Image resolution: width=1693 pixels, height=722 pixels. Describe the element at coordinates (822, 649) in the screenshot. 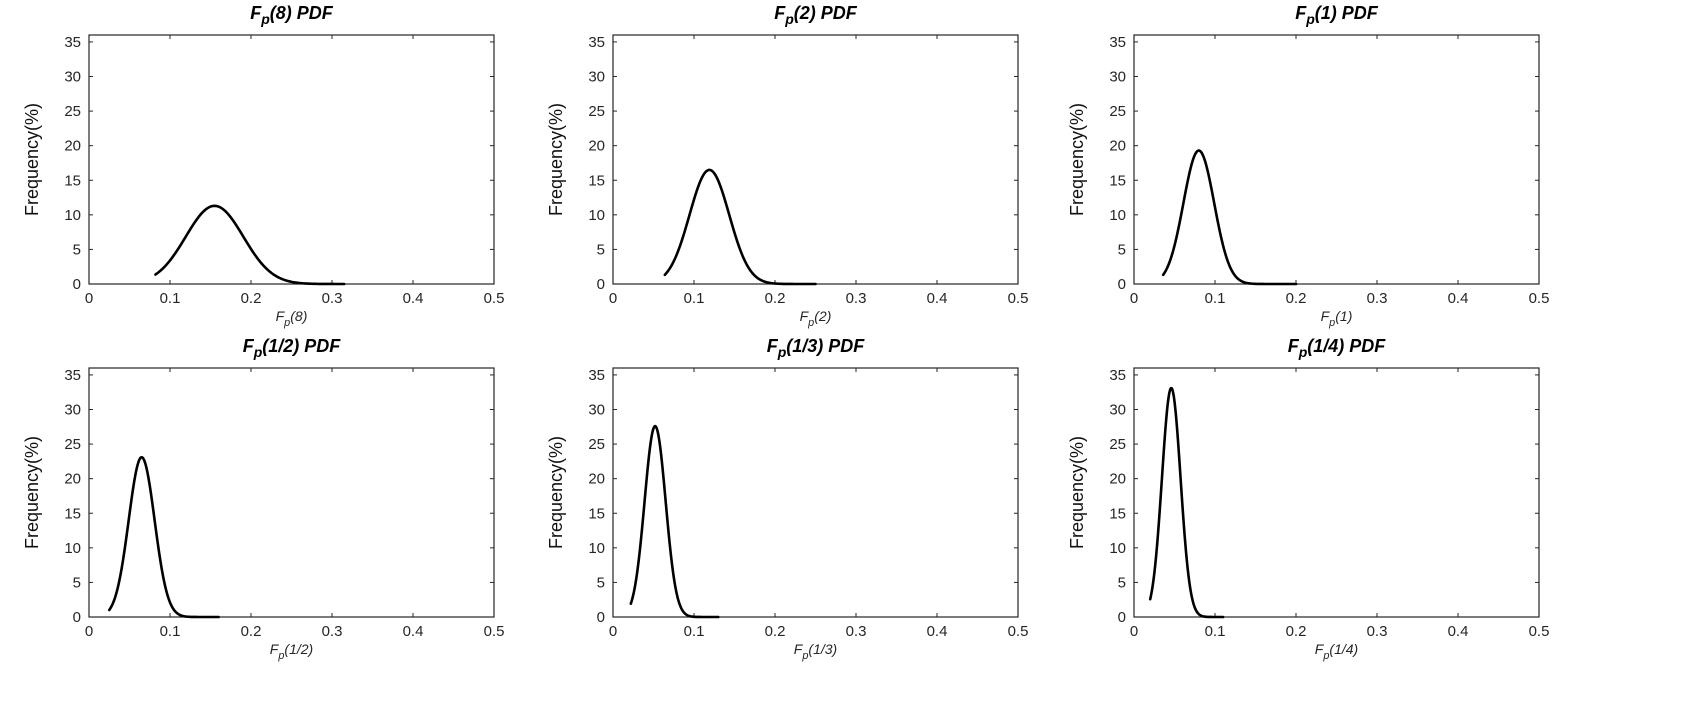

I see `x-axis-label-rest: (1/3)` at that location.